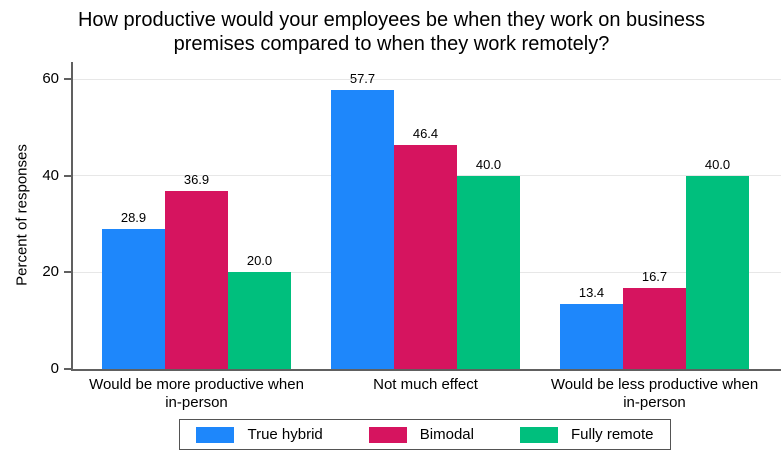  What do you see at coordinates (654, 393) in the screenshot?
I see `x-category-label-3: Would be less productive when in-person` at bounding box center [654, 393].